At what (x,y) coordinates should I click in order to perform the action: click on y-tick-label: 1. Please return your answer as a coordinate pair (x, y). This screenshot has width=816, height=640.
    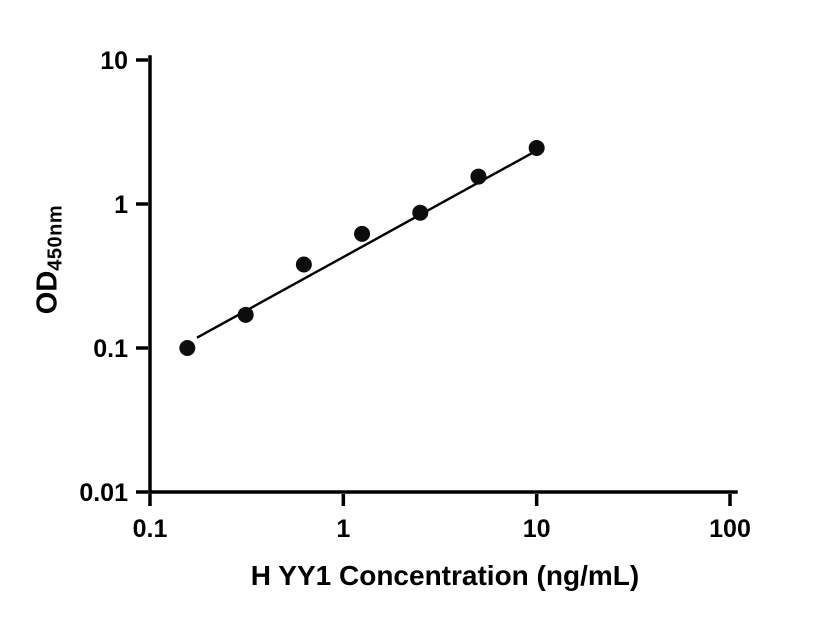
    Looking at the image, I should click on (121, 205).